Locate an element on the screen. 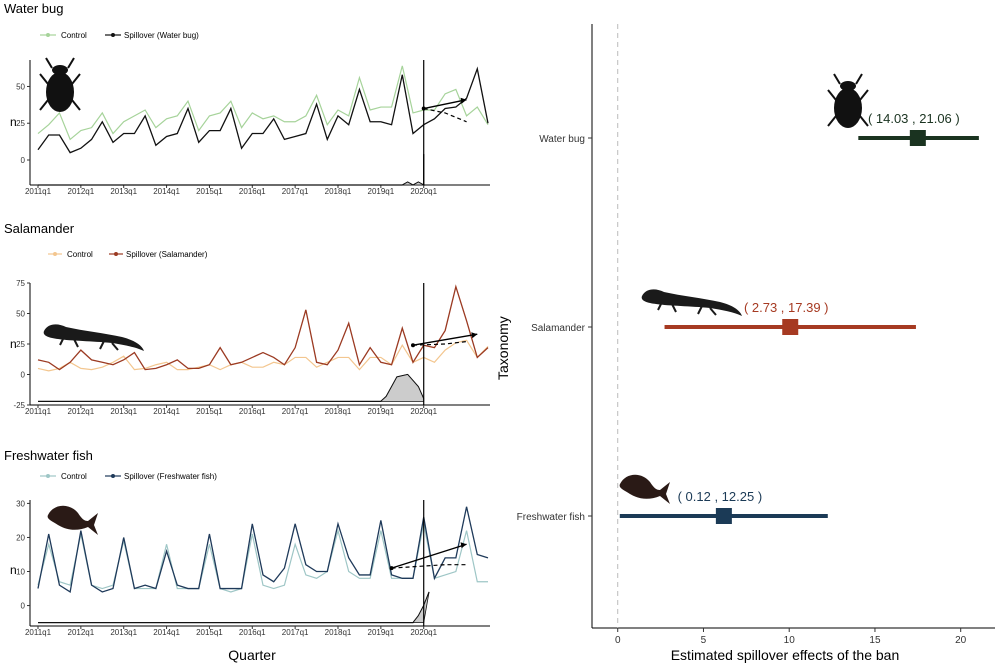 Image resolution: width=1000 pixels, height=665 pixels. y-tick-label: 10 is located at coordinates (20, 572).